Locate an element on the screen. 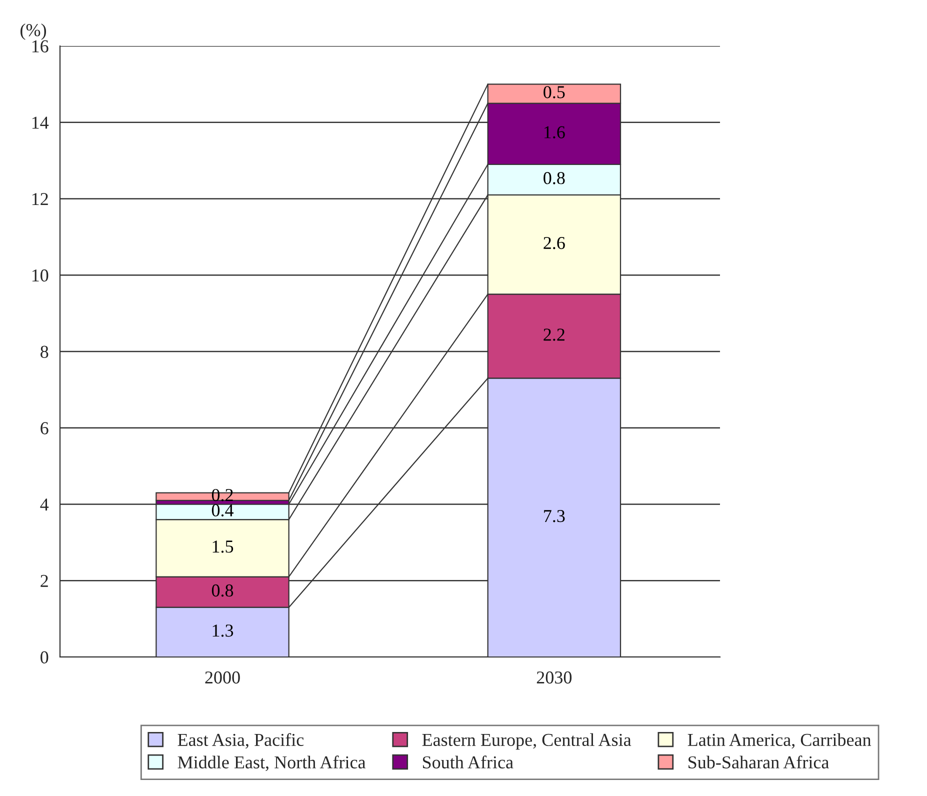 The height and width of the screenshot is (796, 927). y-tick-label: 8 is located at coordinates (44, 352).